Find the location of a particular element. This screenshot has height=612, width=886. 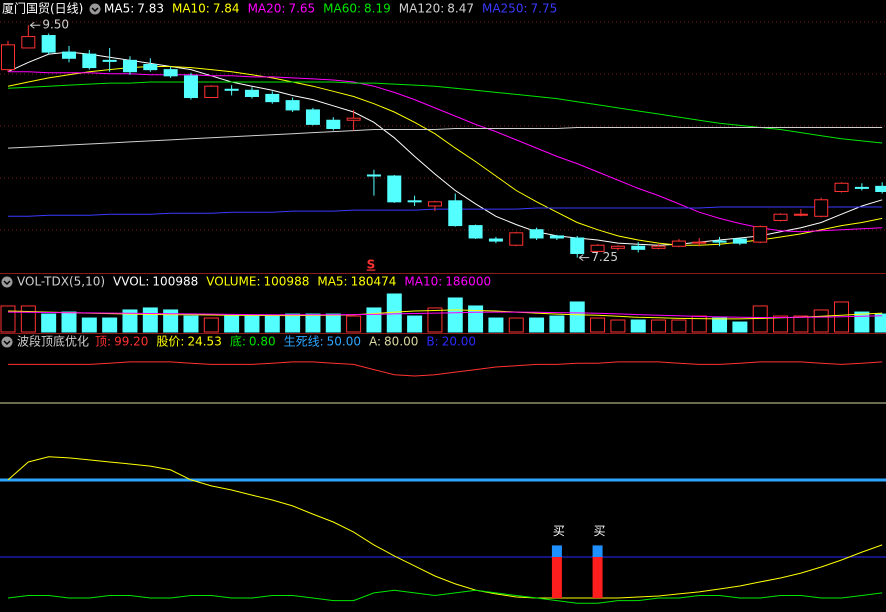

legend-name: MA60: is located at coordinates (342, 9).